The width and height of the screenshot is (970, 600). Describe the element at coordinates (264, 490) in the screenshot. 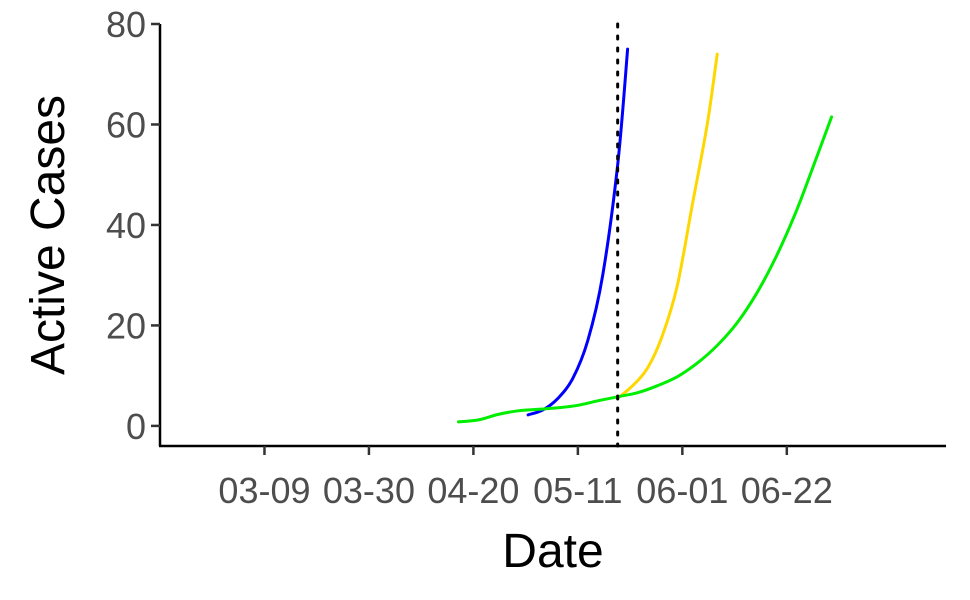

I see `x-tick-label: 03-09` at that location.